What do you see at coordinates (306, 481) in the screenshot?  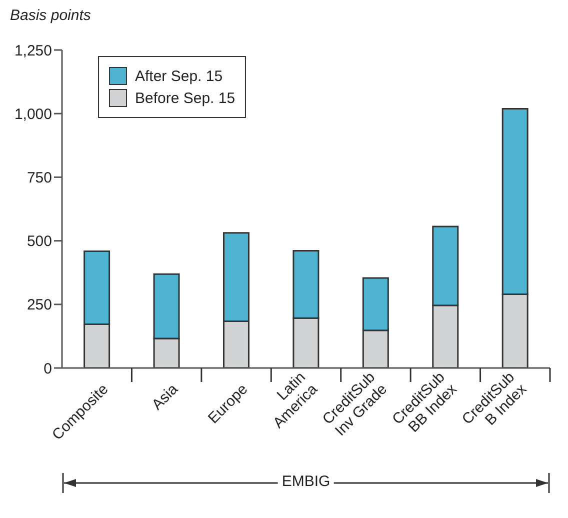 I see `text: EMBIG` at bounding box center [306, 481].